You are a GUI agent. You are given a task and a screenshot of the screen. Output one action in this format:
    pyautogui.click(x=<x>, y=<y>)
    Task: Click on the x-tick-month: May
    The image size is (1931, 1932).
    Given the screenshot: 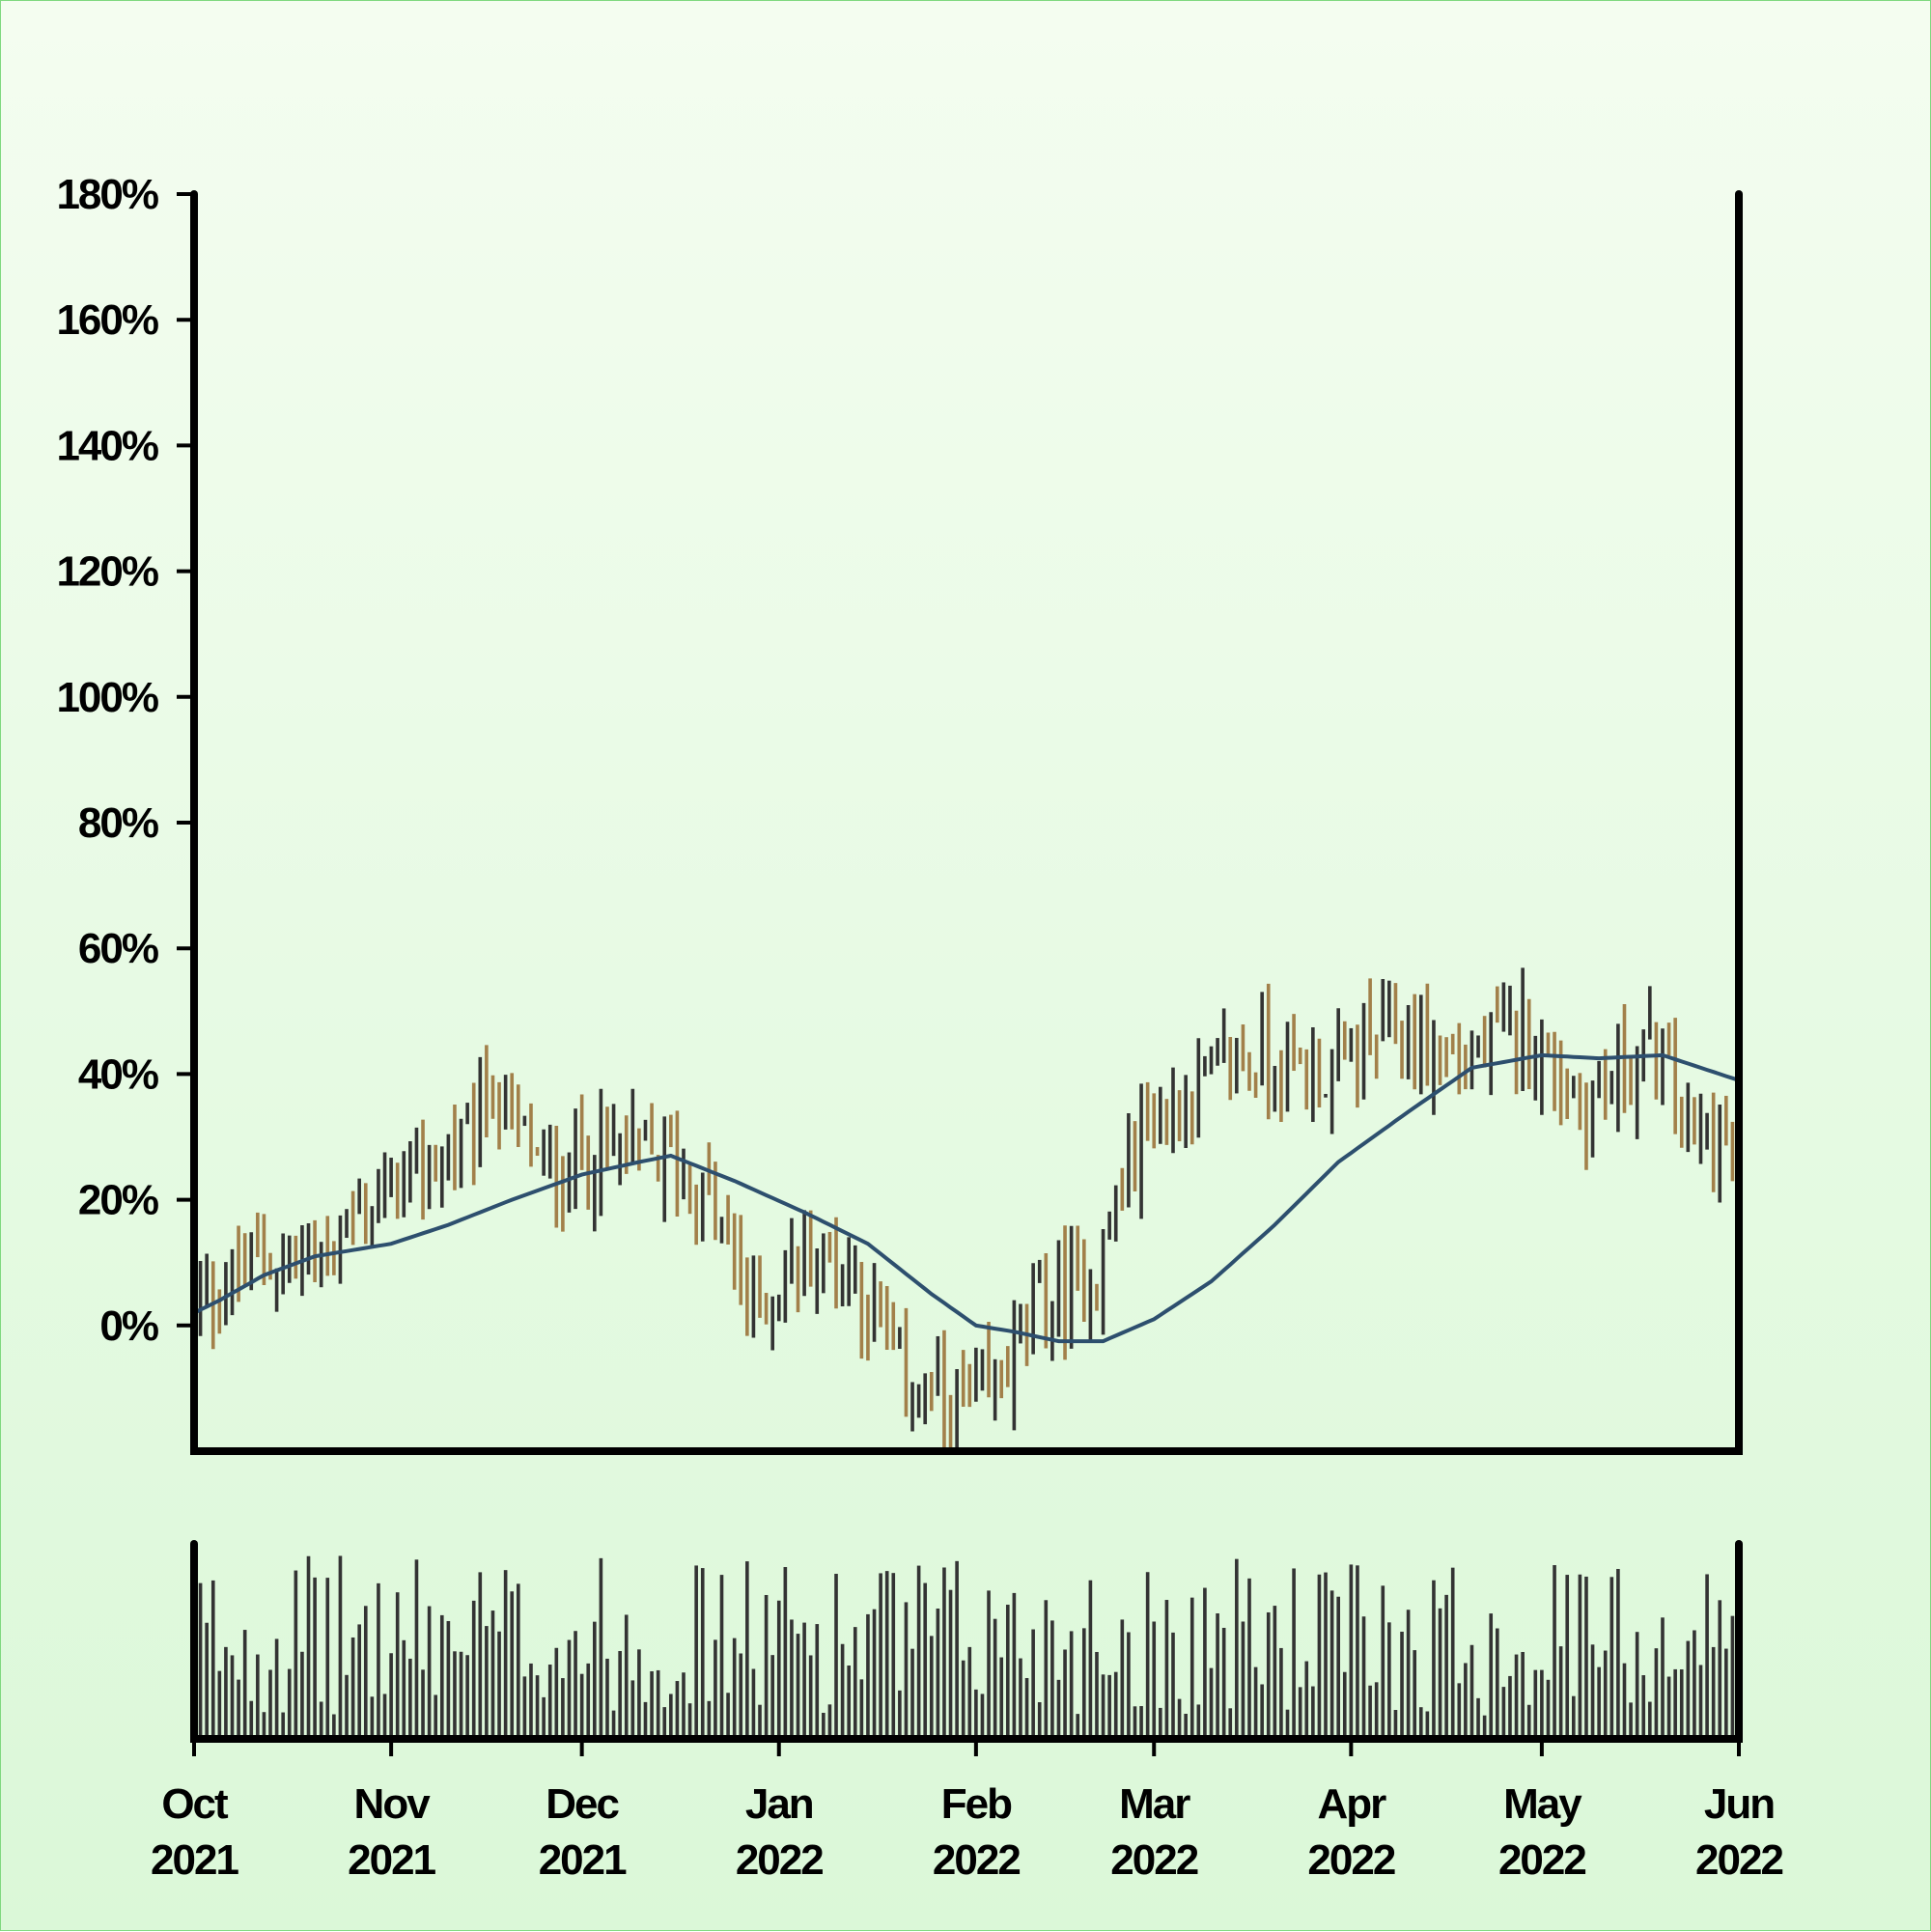 What is the action you would take?
    pyautogui.click(x=1542, y=1804)
    